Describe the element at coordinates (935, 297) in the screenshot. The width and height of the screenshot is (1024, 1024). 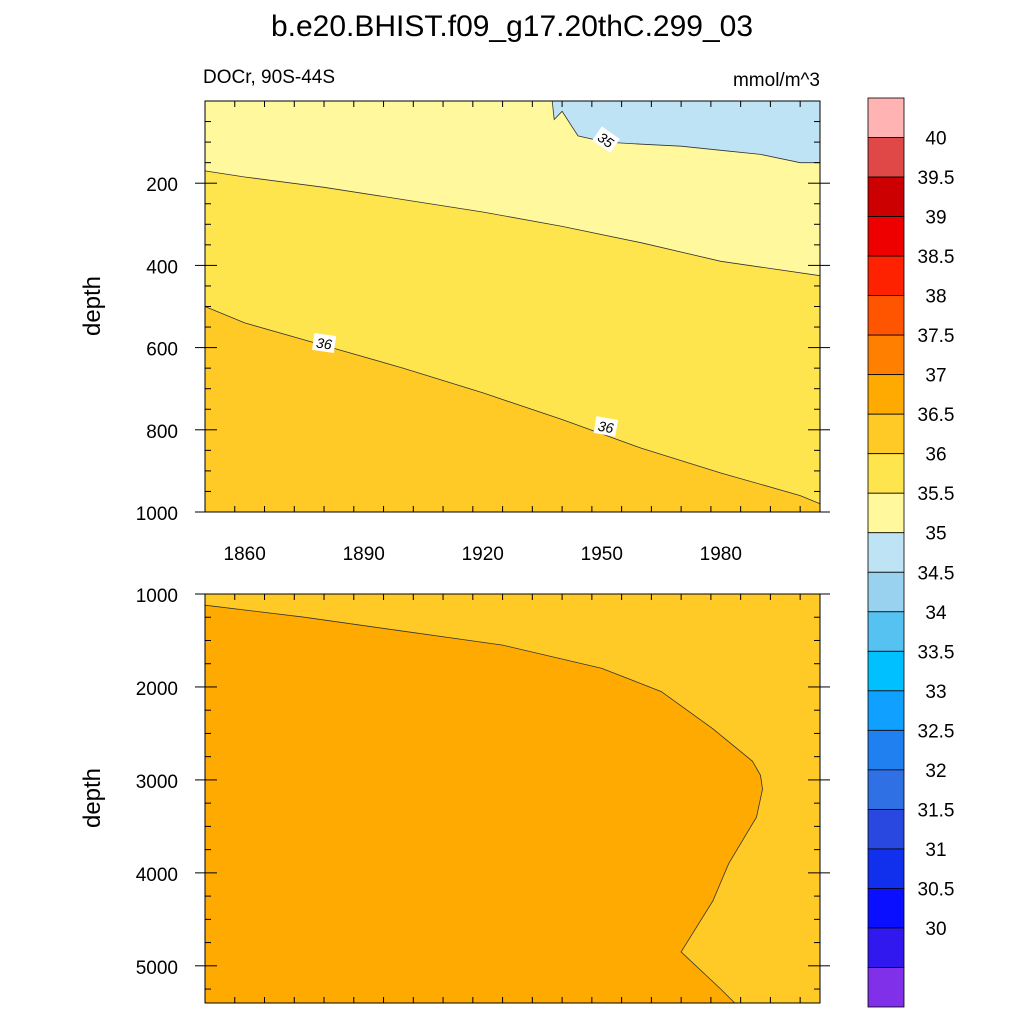
I see `colorbar-label: 38` at that location.